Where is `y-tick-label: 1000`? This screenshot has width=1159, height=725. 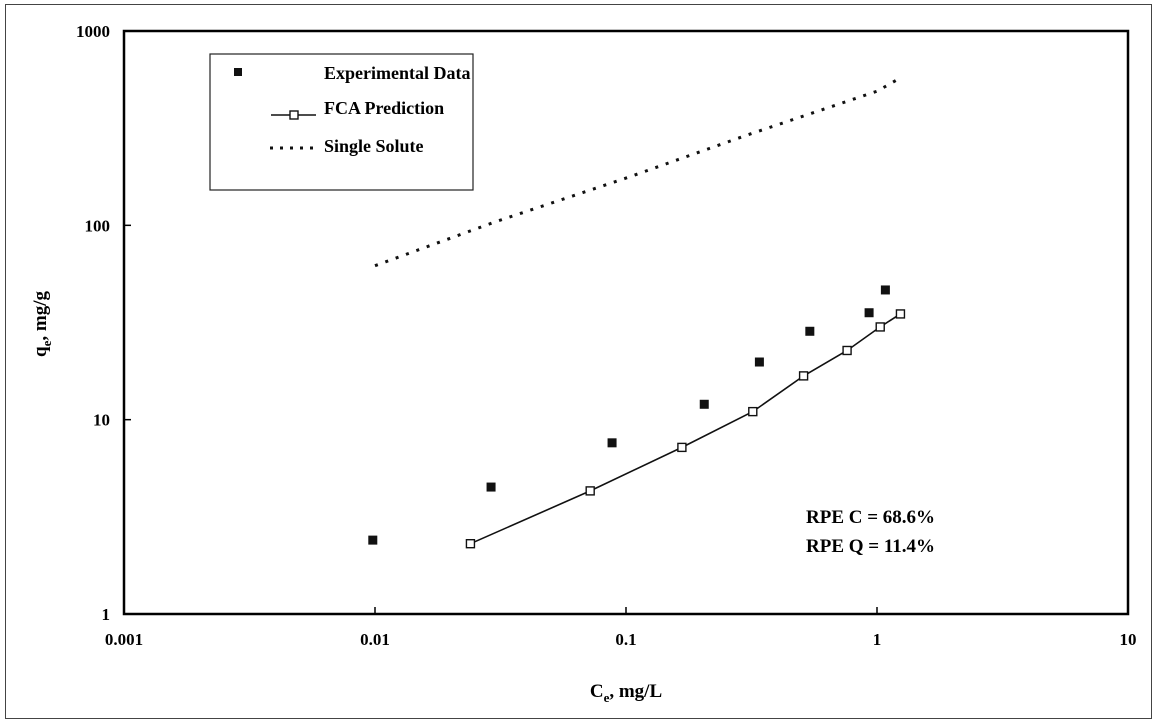
y-tick-label: 1000 is located at coordinates (93, 31).